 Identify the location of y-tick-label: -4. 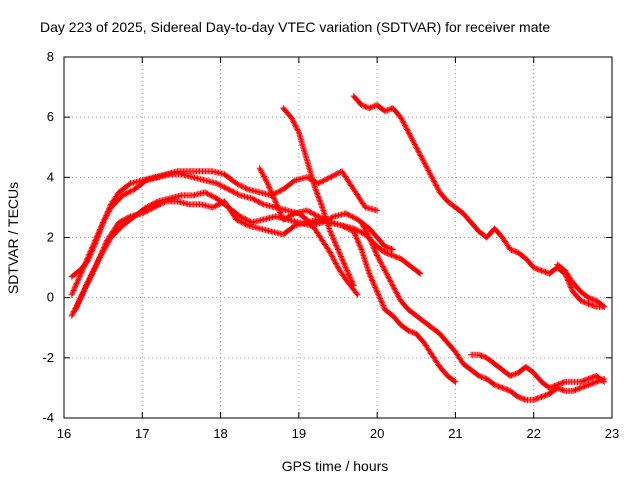
(48, 417).